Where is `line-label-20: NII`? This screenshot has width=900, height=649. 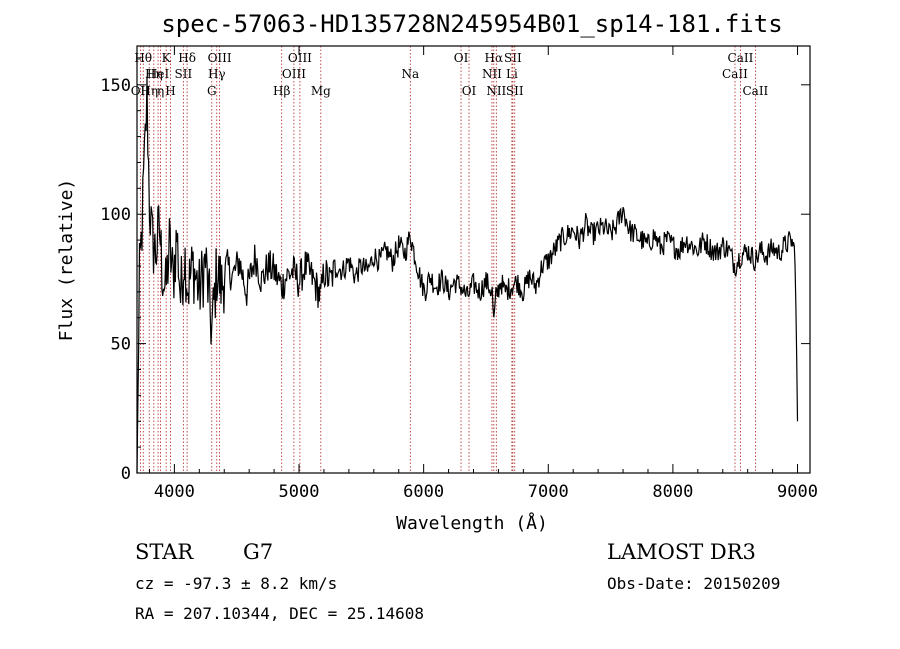 line-label-20: NII is located at coordinates (492, 74).